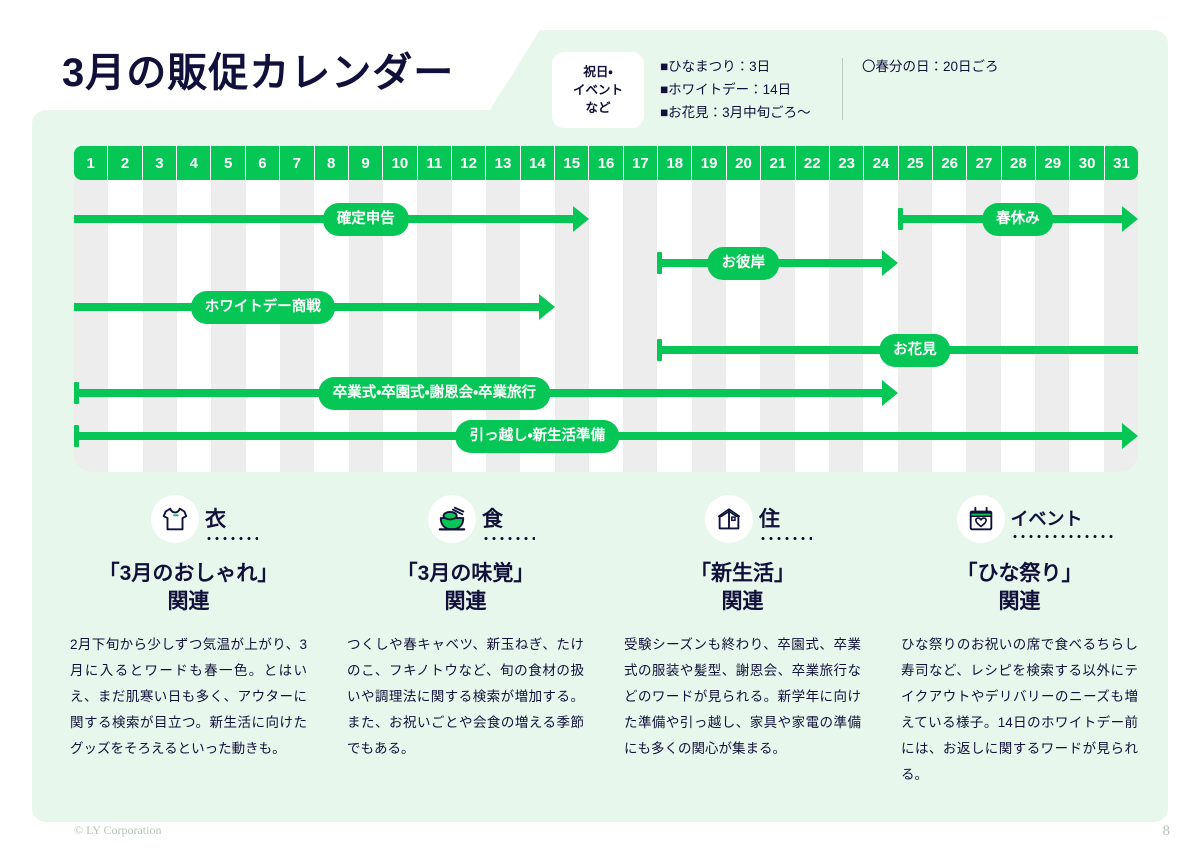 The width and height of the screenshot is (1200, 856). I want to click on category-heading: イベント, so click(1019, 519).